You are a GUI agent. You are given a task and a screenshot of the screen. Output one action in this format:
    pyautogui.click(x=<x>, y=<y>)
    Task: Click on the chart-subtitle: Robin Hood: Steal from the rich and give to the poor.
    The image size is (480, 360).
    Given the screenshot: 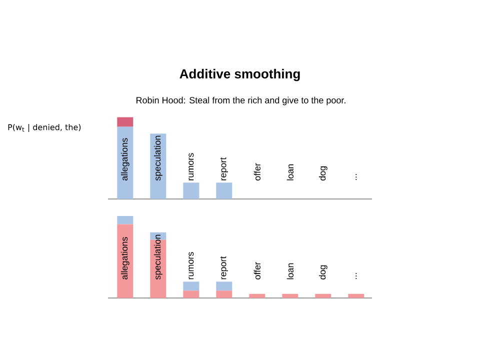 What is the action you would take?
    pyautogui.click(x=241, y=101)
    